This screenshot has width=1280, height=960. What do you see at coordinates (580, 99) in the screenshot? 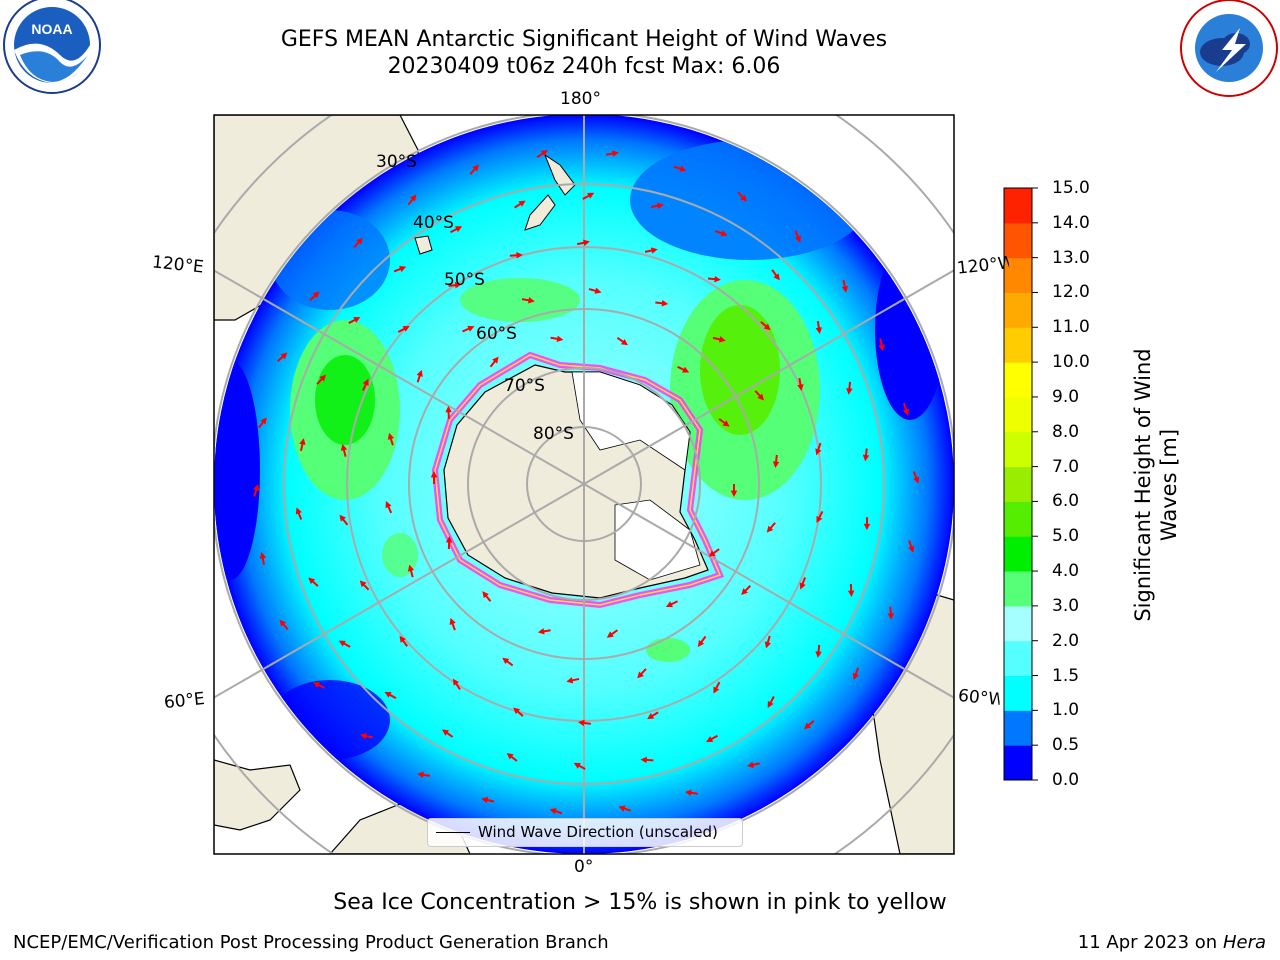
I see `lon-label-180: 180°` at bounding box center [580, 99].